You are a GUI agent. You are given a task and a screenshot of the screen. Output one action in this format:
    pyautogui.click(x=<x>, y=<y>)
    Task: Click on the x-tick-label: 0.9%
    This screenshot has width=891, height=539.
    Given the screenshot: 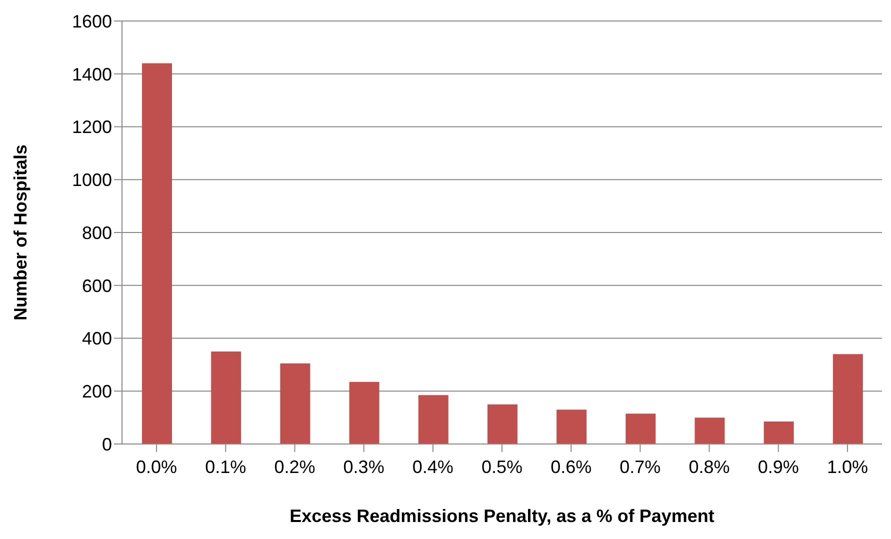 What is the action you would take?
    pyautogui.click(x=778, y=466)
    